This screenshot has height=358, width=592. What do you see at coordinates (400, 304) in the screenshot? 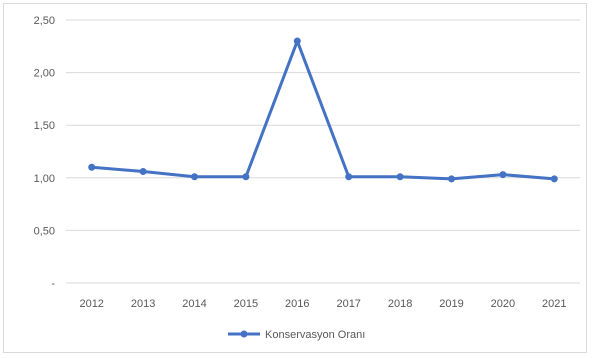
I see `x-tick-label: 2018` at bounding box center [400, 304].